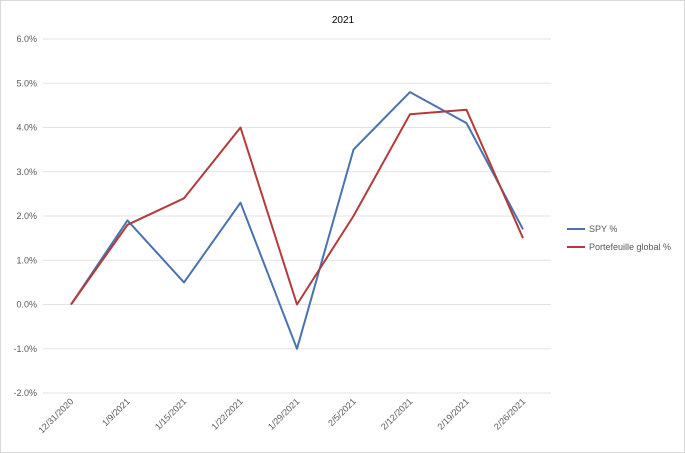 This screenshot has height=453, width=685. What do you see at coordinates (116, 412) in the screenshot?
I see `x-tick-label: 1/9/2021` at bounding box center [116, 412].